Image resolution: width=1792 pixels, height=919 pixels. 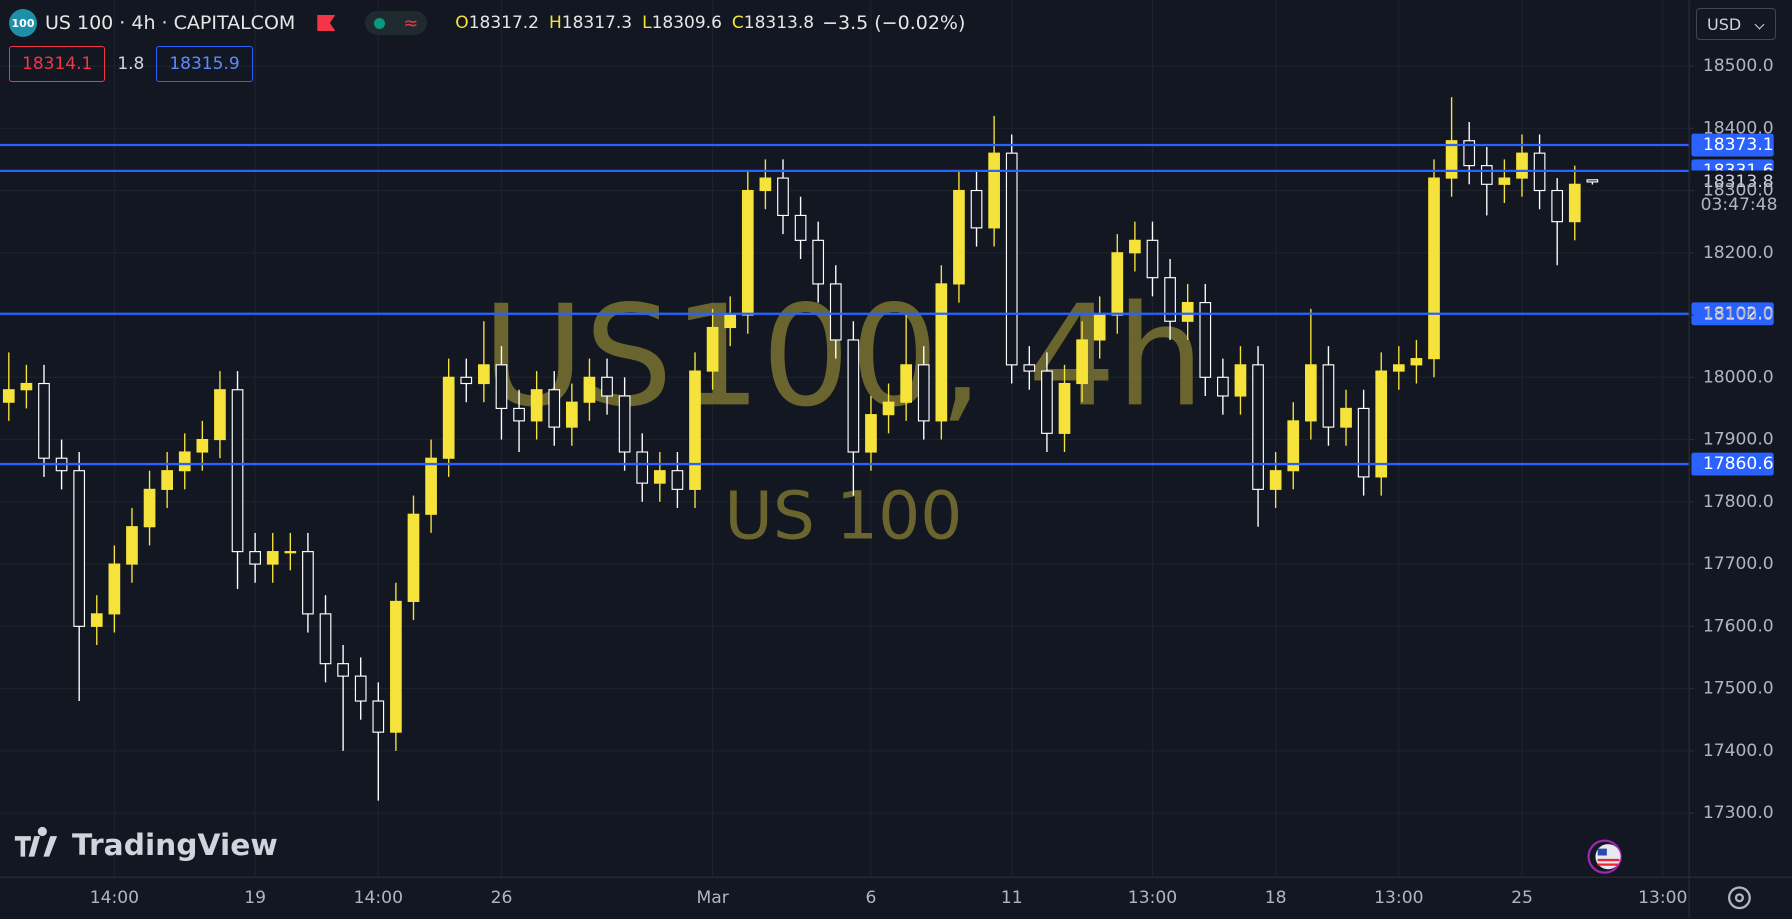 What do you see at coordinates (326, 23) in the screenshot?
I see `flag-marker` at bounding box center [326, 23].